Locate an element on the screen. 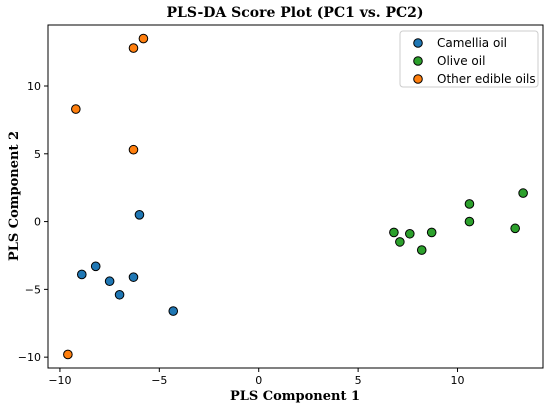  y-axis-label: PLS Component 2 is located at coordinates (14, 196).